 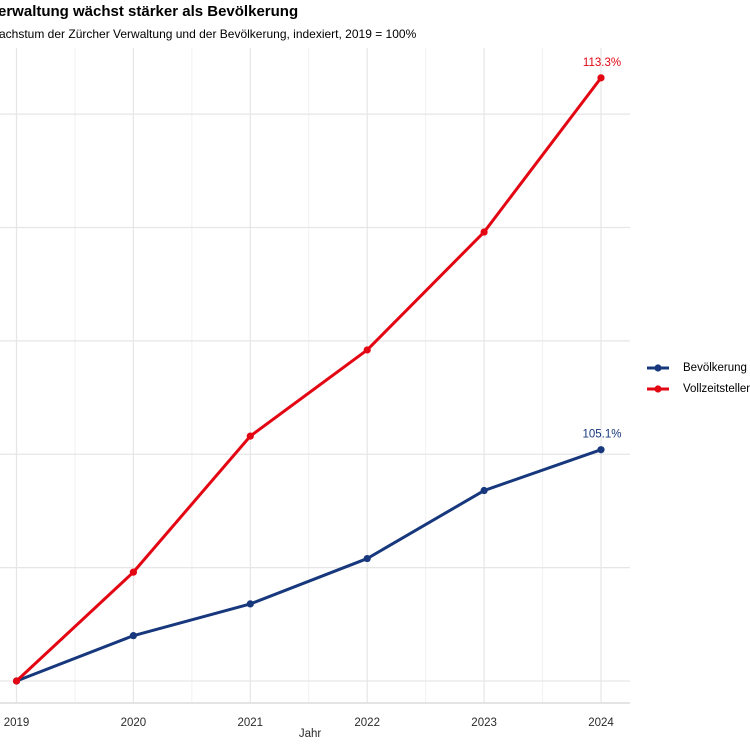 What do you see at coordinates (251, 723) in the screenshot?
I see `x-tick-label: 2021` at bounding box center [251, 723].